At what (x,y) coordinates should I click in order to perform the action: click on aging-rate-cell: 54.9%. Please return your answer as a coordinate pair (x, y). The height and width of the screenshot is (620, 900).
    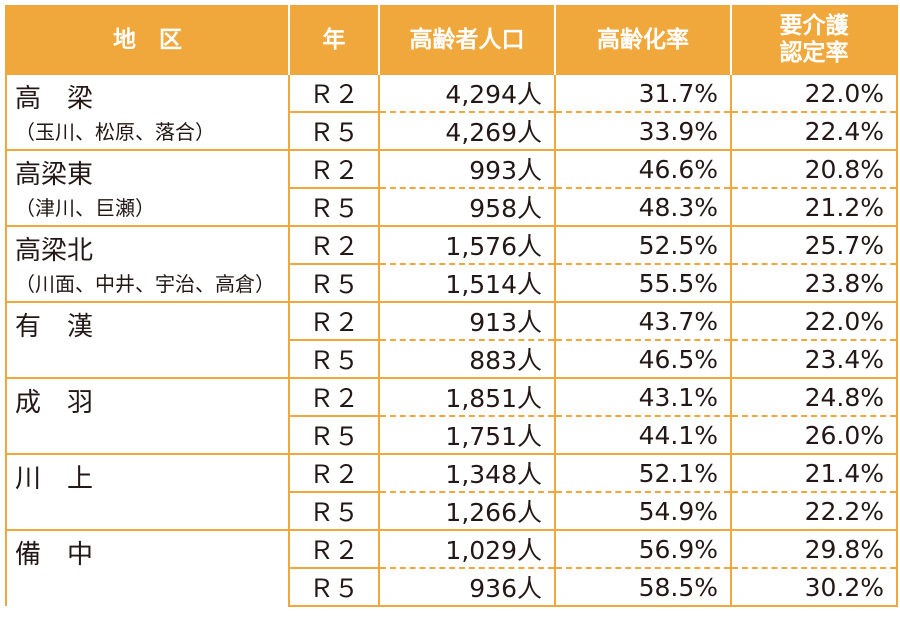
    Looking at the image, I should click on (643, 510).